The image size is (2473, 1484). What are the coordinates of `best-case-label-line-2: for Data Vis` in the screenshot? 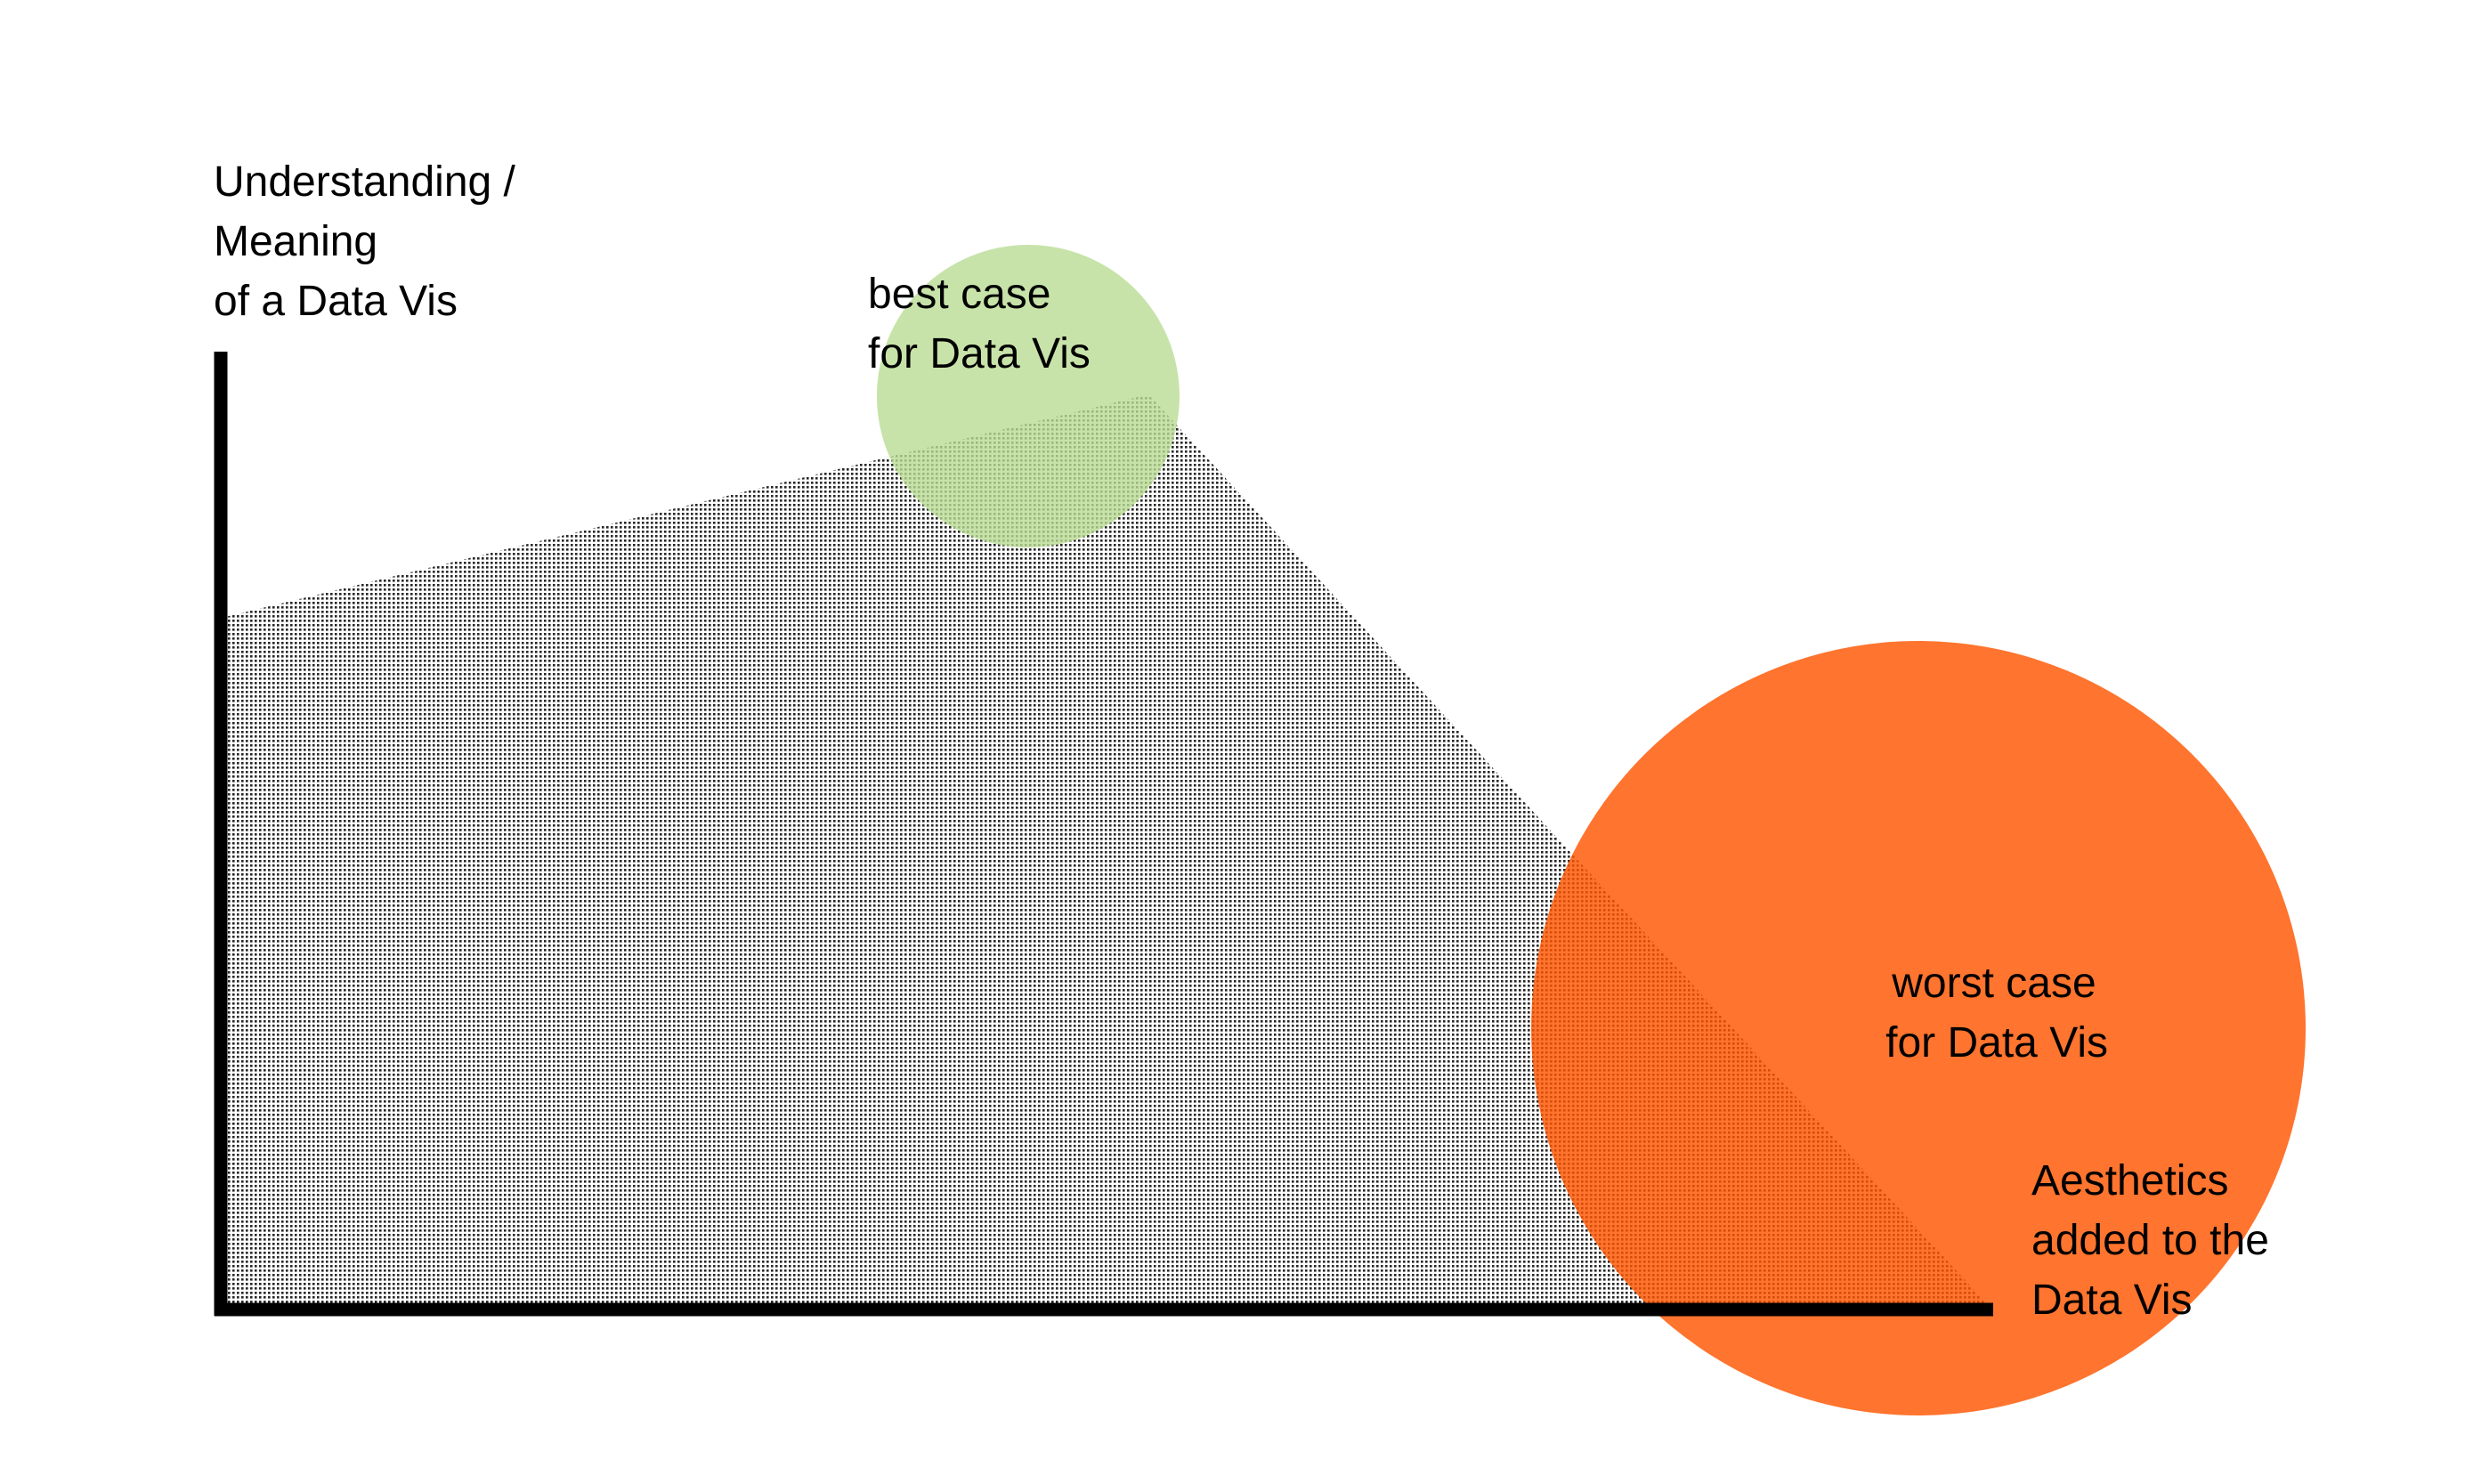 It's located at (980, 353).